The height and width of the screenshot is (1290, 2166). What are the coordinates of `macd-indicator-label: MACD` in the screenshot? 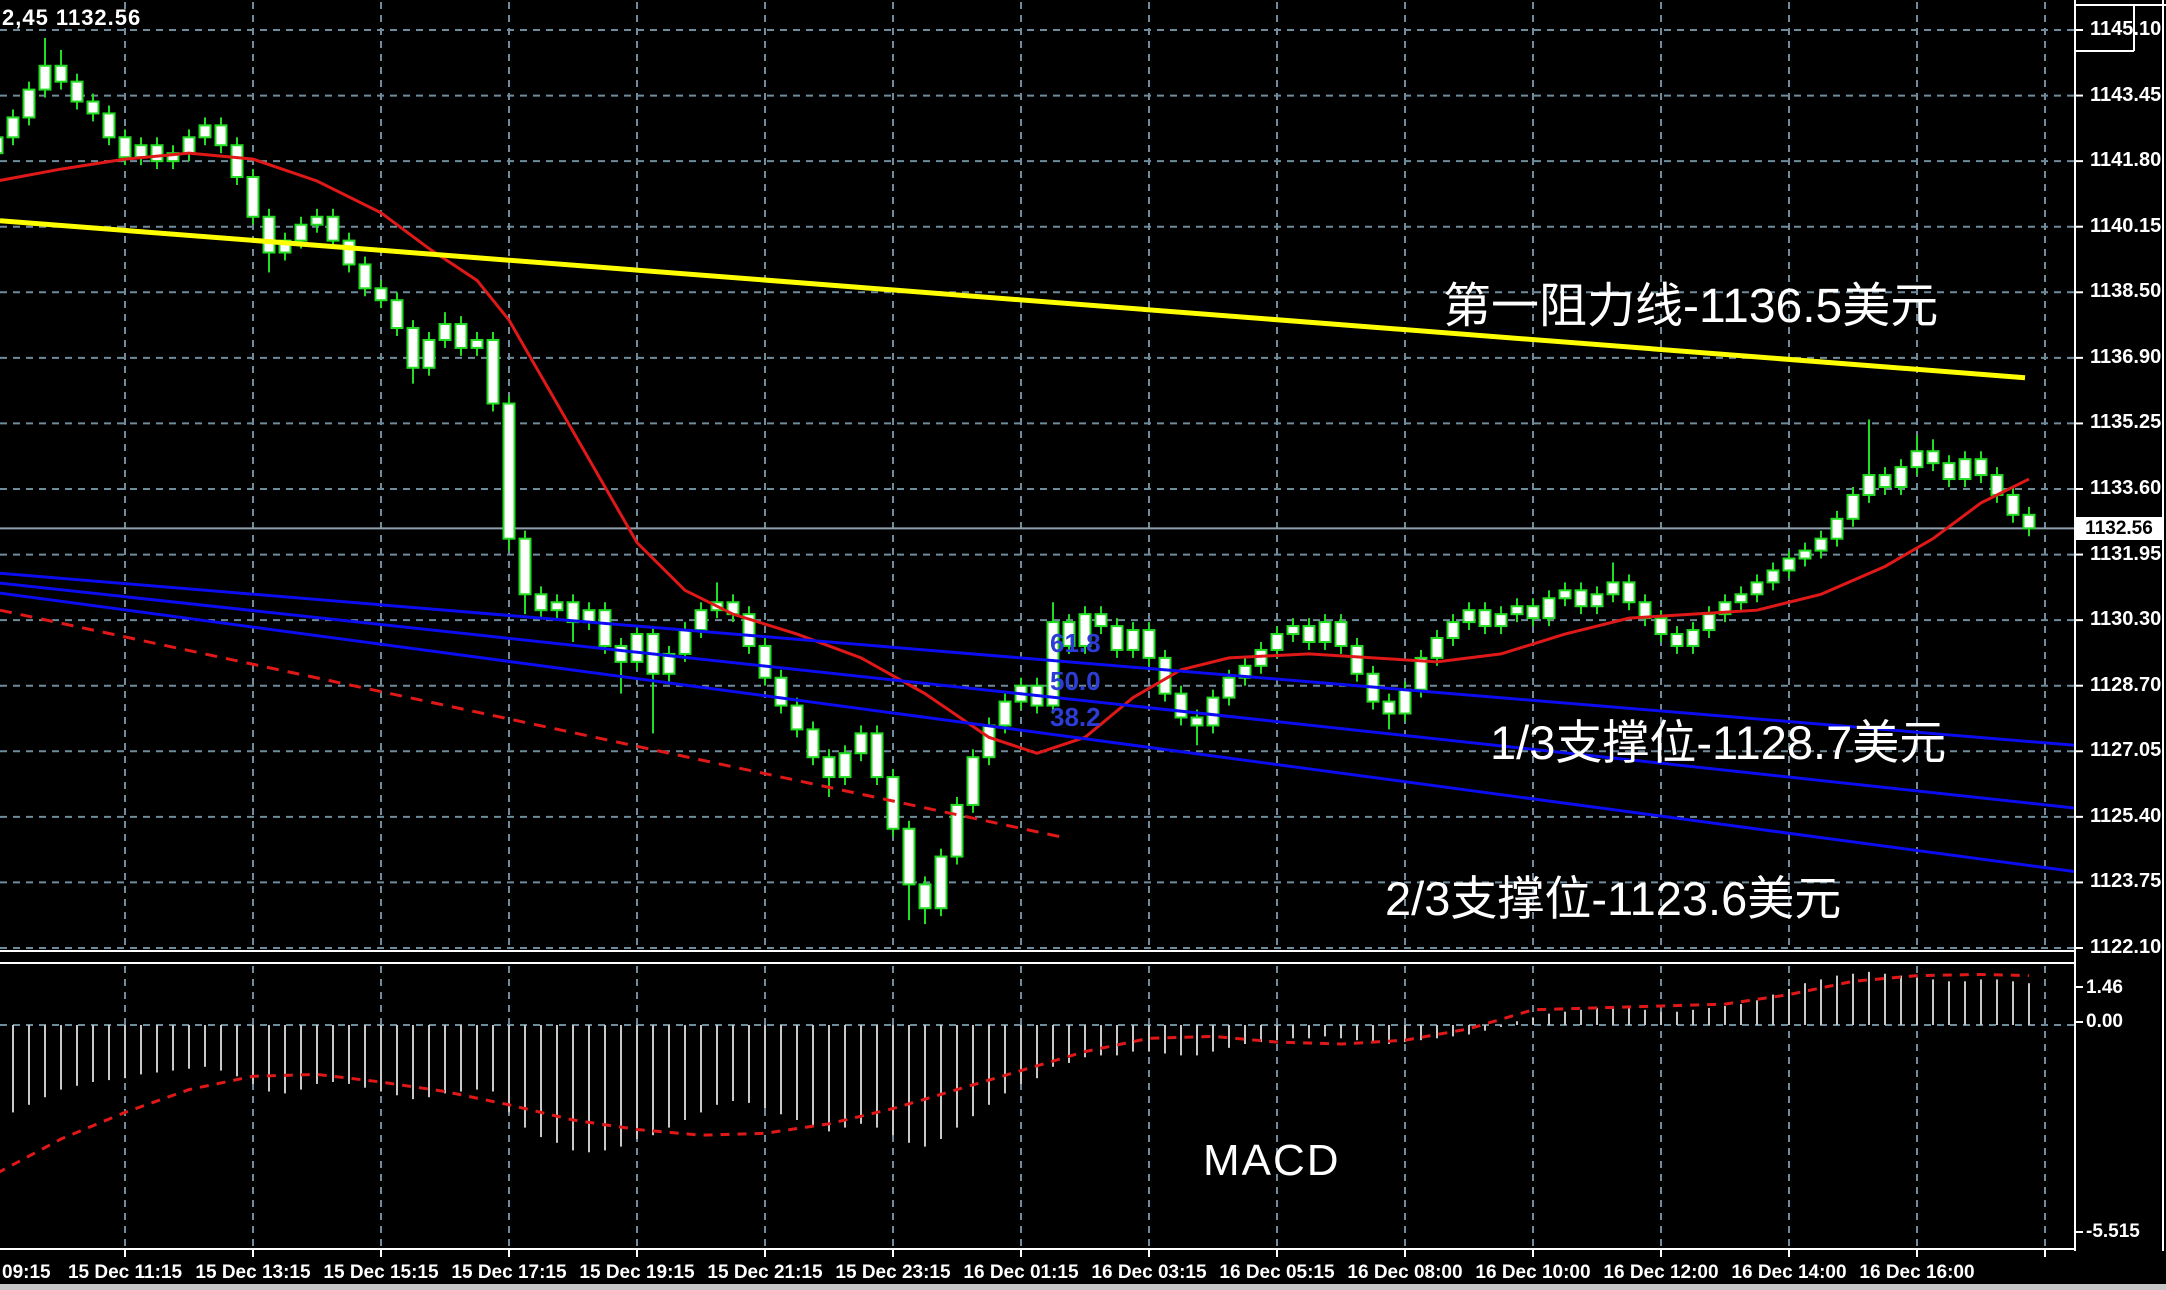 It's located at (1272, 1160).